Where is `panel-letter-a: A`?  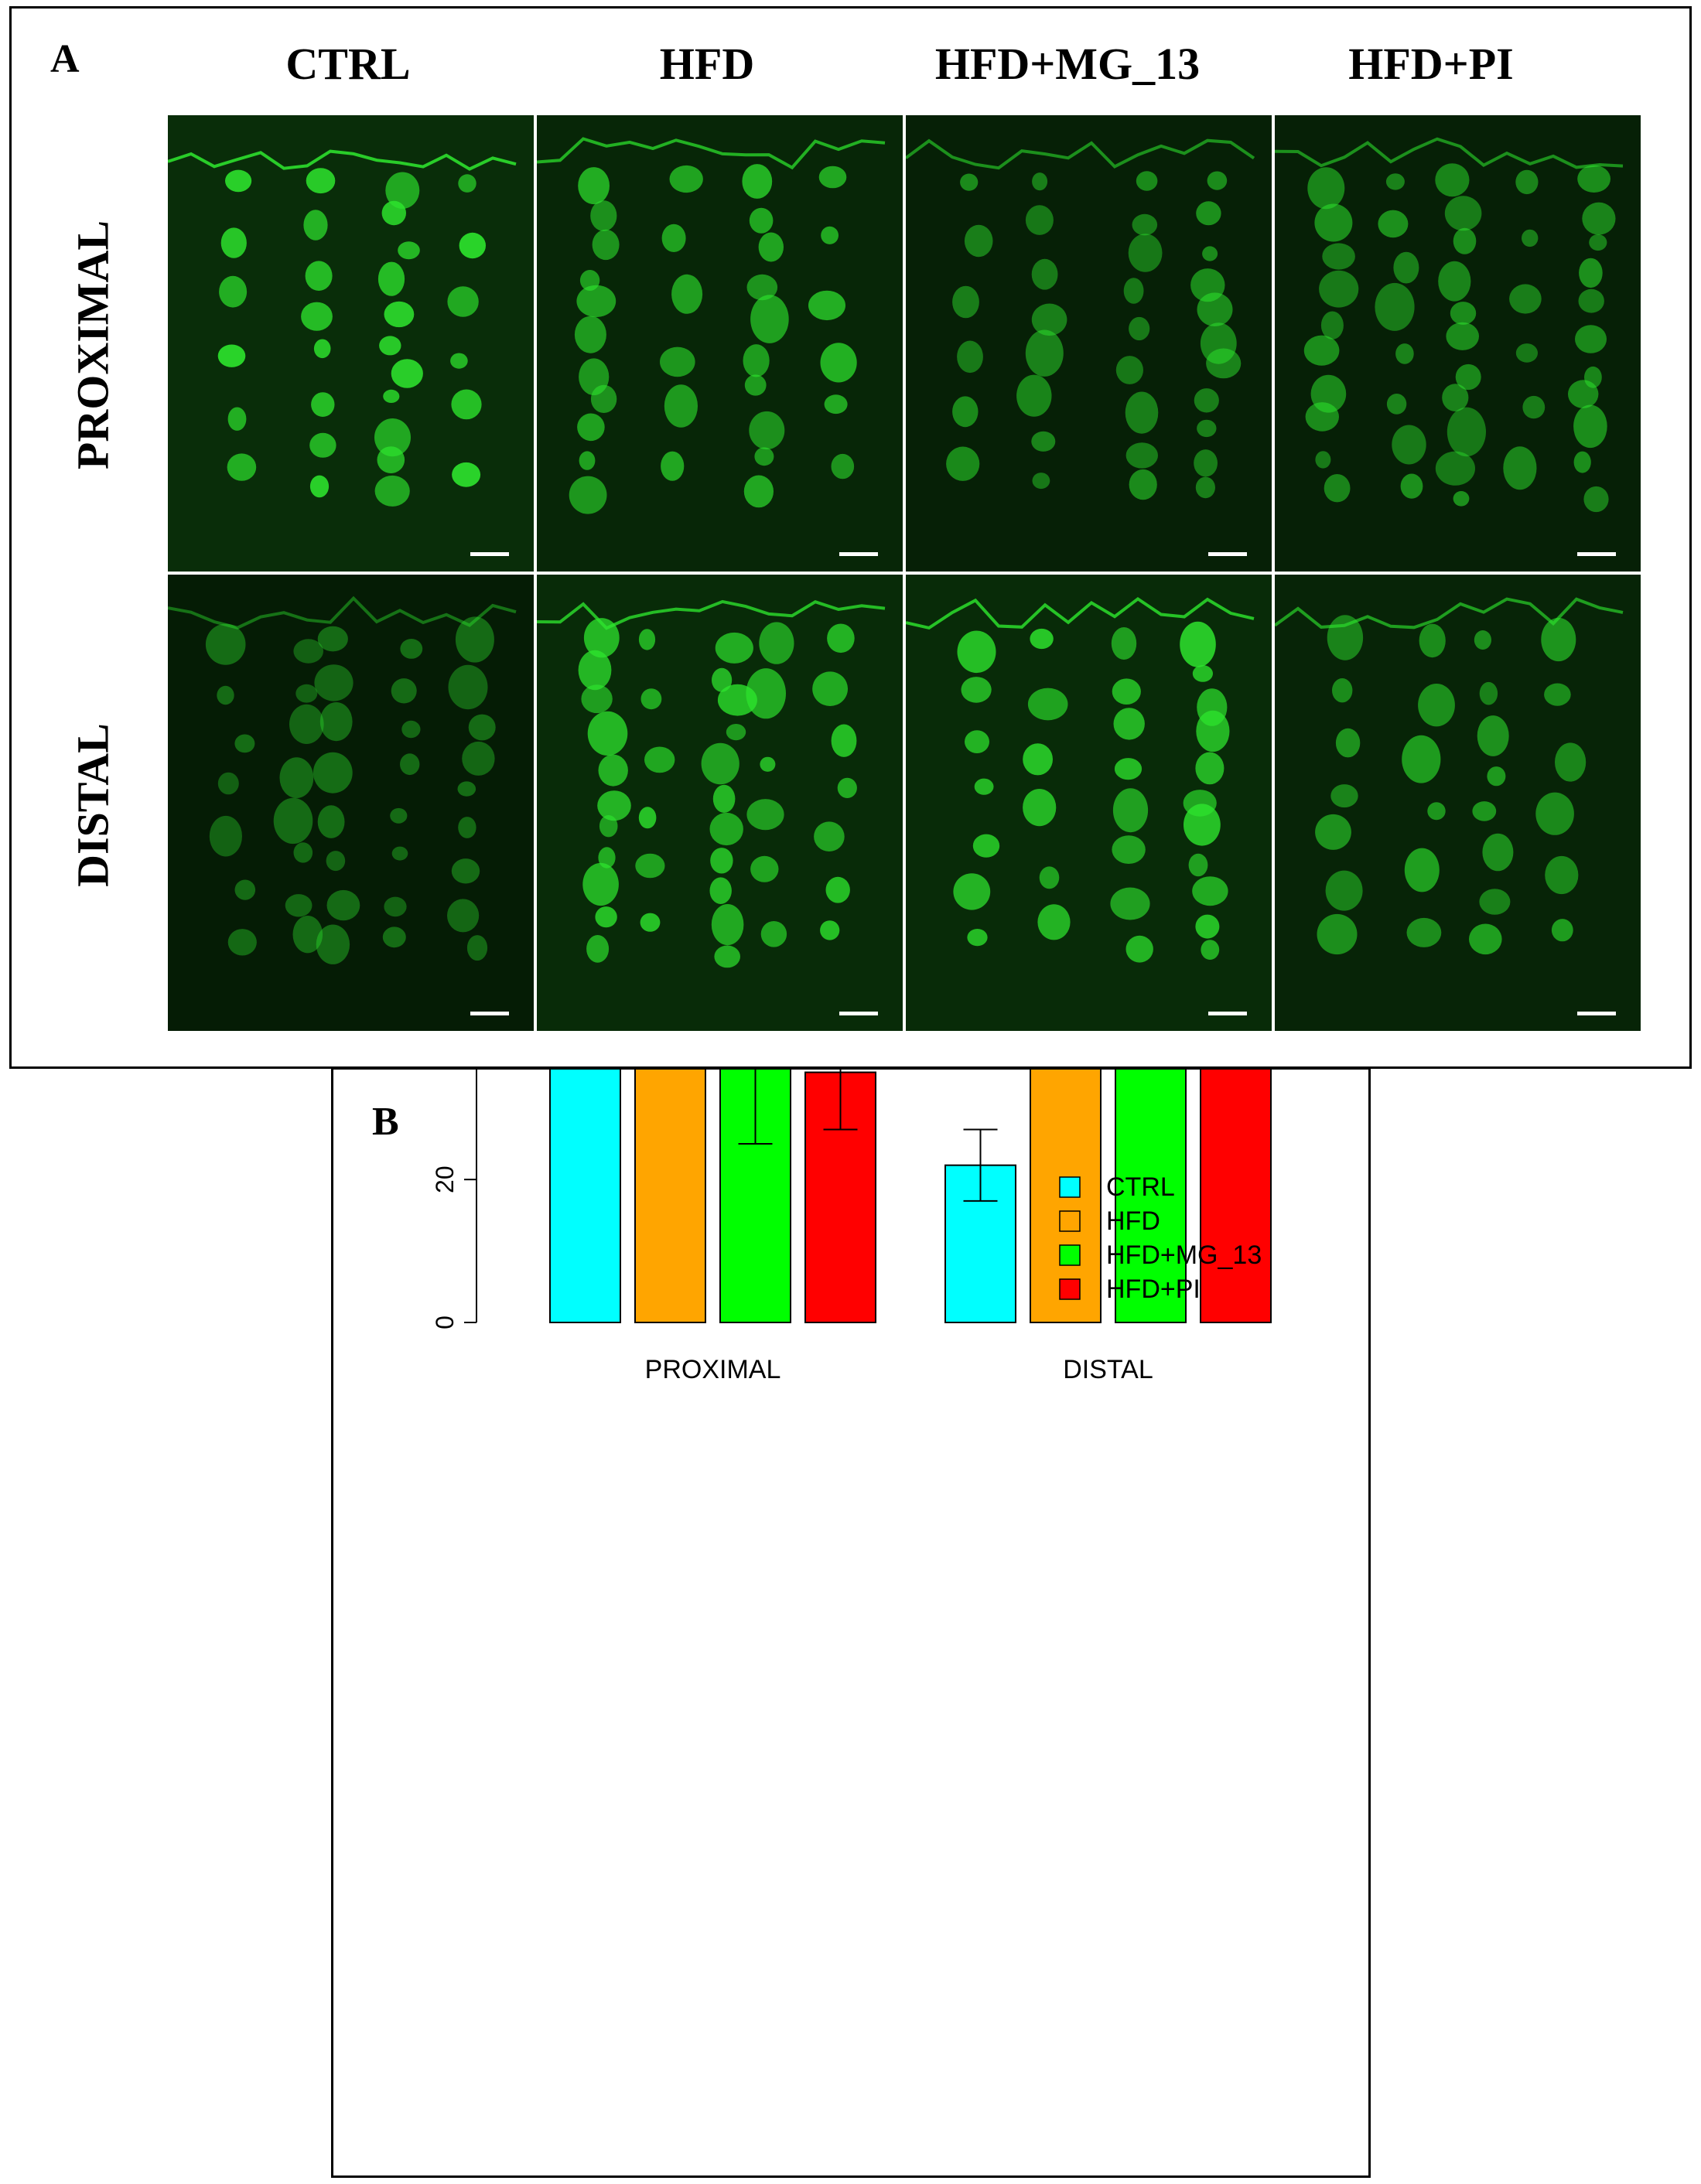
panel-letter-a: A is located at coordinates (65, 59).